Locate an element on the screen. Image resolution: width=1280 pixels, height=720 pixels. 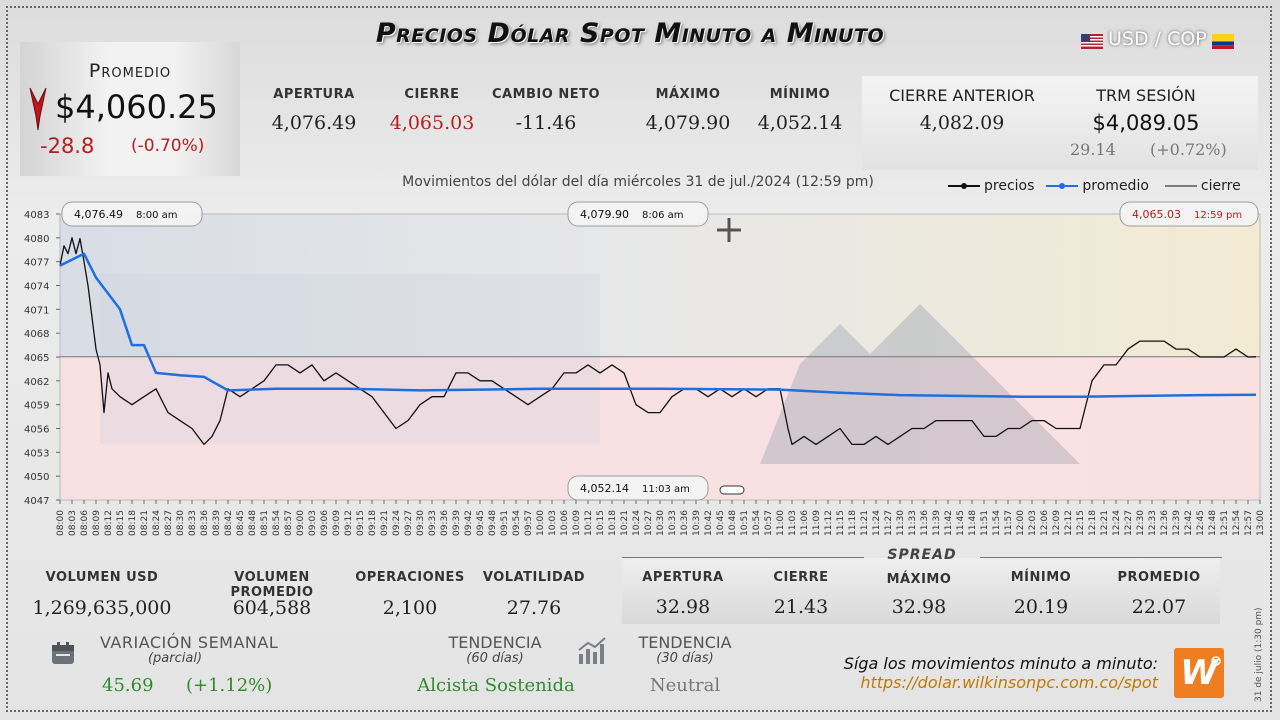
annotation-time: 12:59 pm is located at coordinates (1218, 215).